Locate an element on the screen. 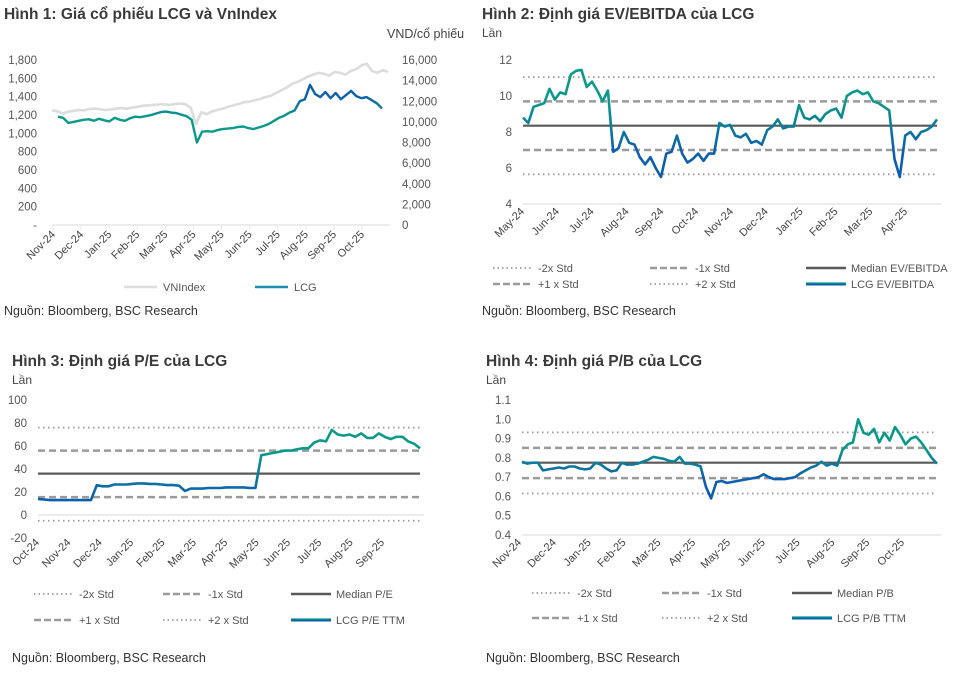 The width and height of the screenshot is (962, 698). lcg-line is located at coordinates (220, 113).